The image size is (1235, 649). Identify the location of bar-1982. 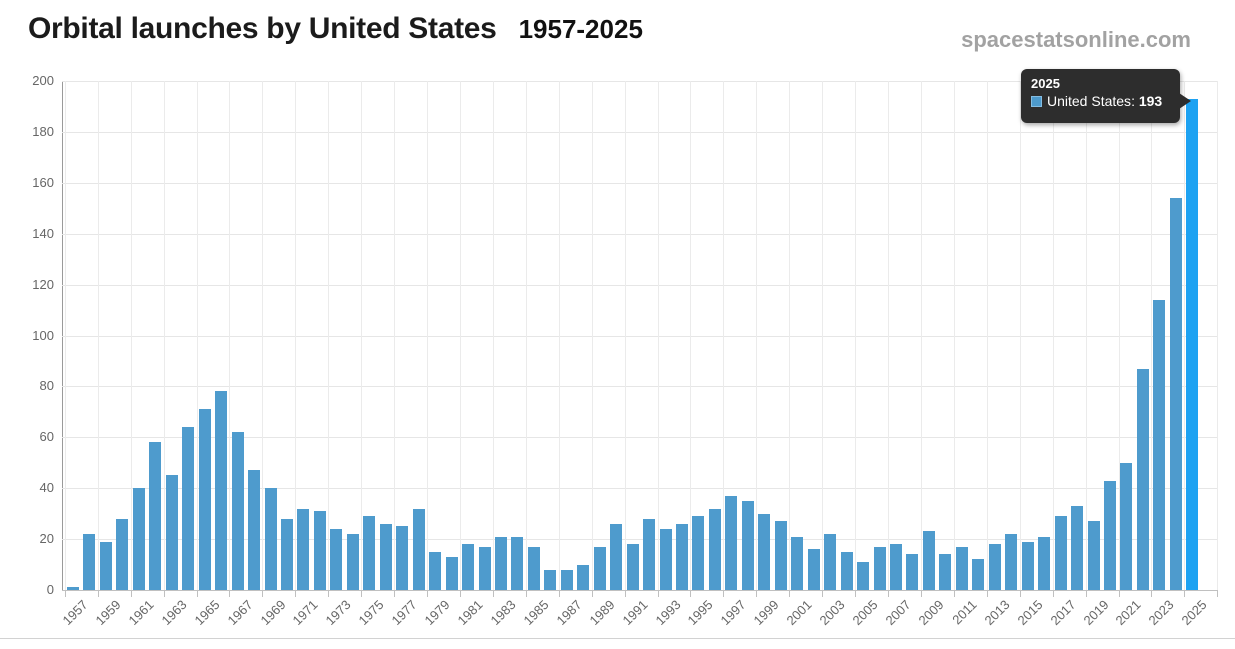
(484, 568).